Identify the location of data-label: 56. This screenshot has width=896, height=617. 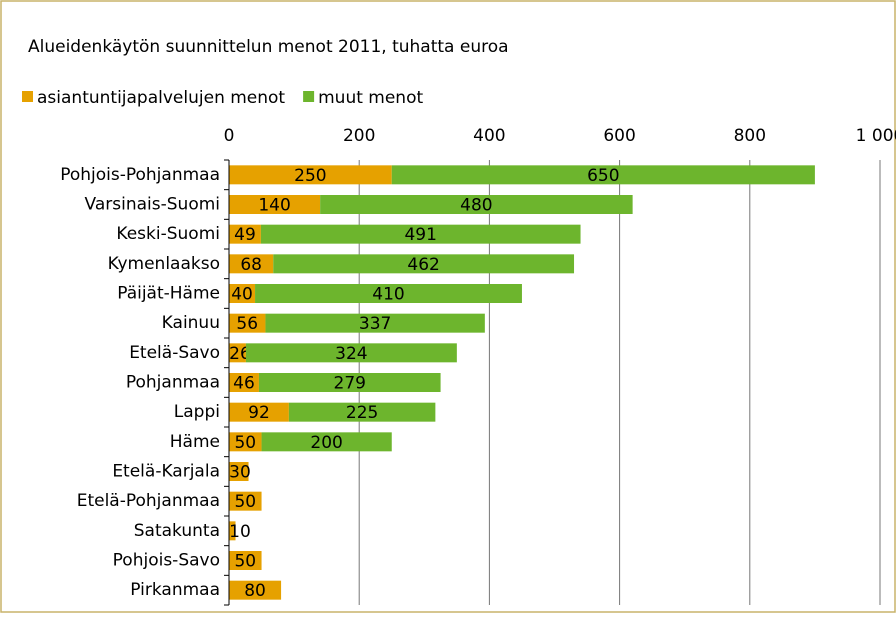
(247, 324).